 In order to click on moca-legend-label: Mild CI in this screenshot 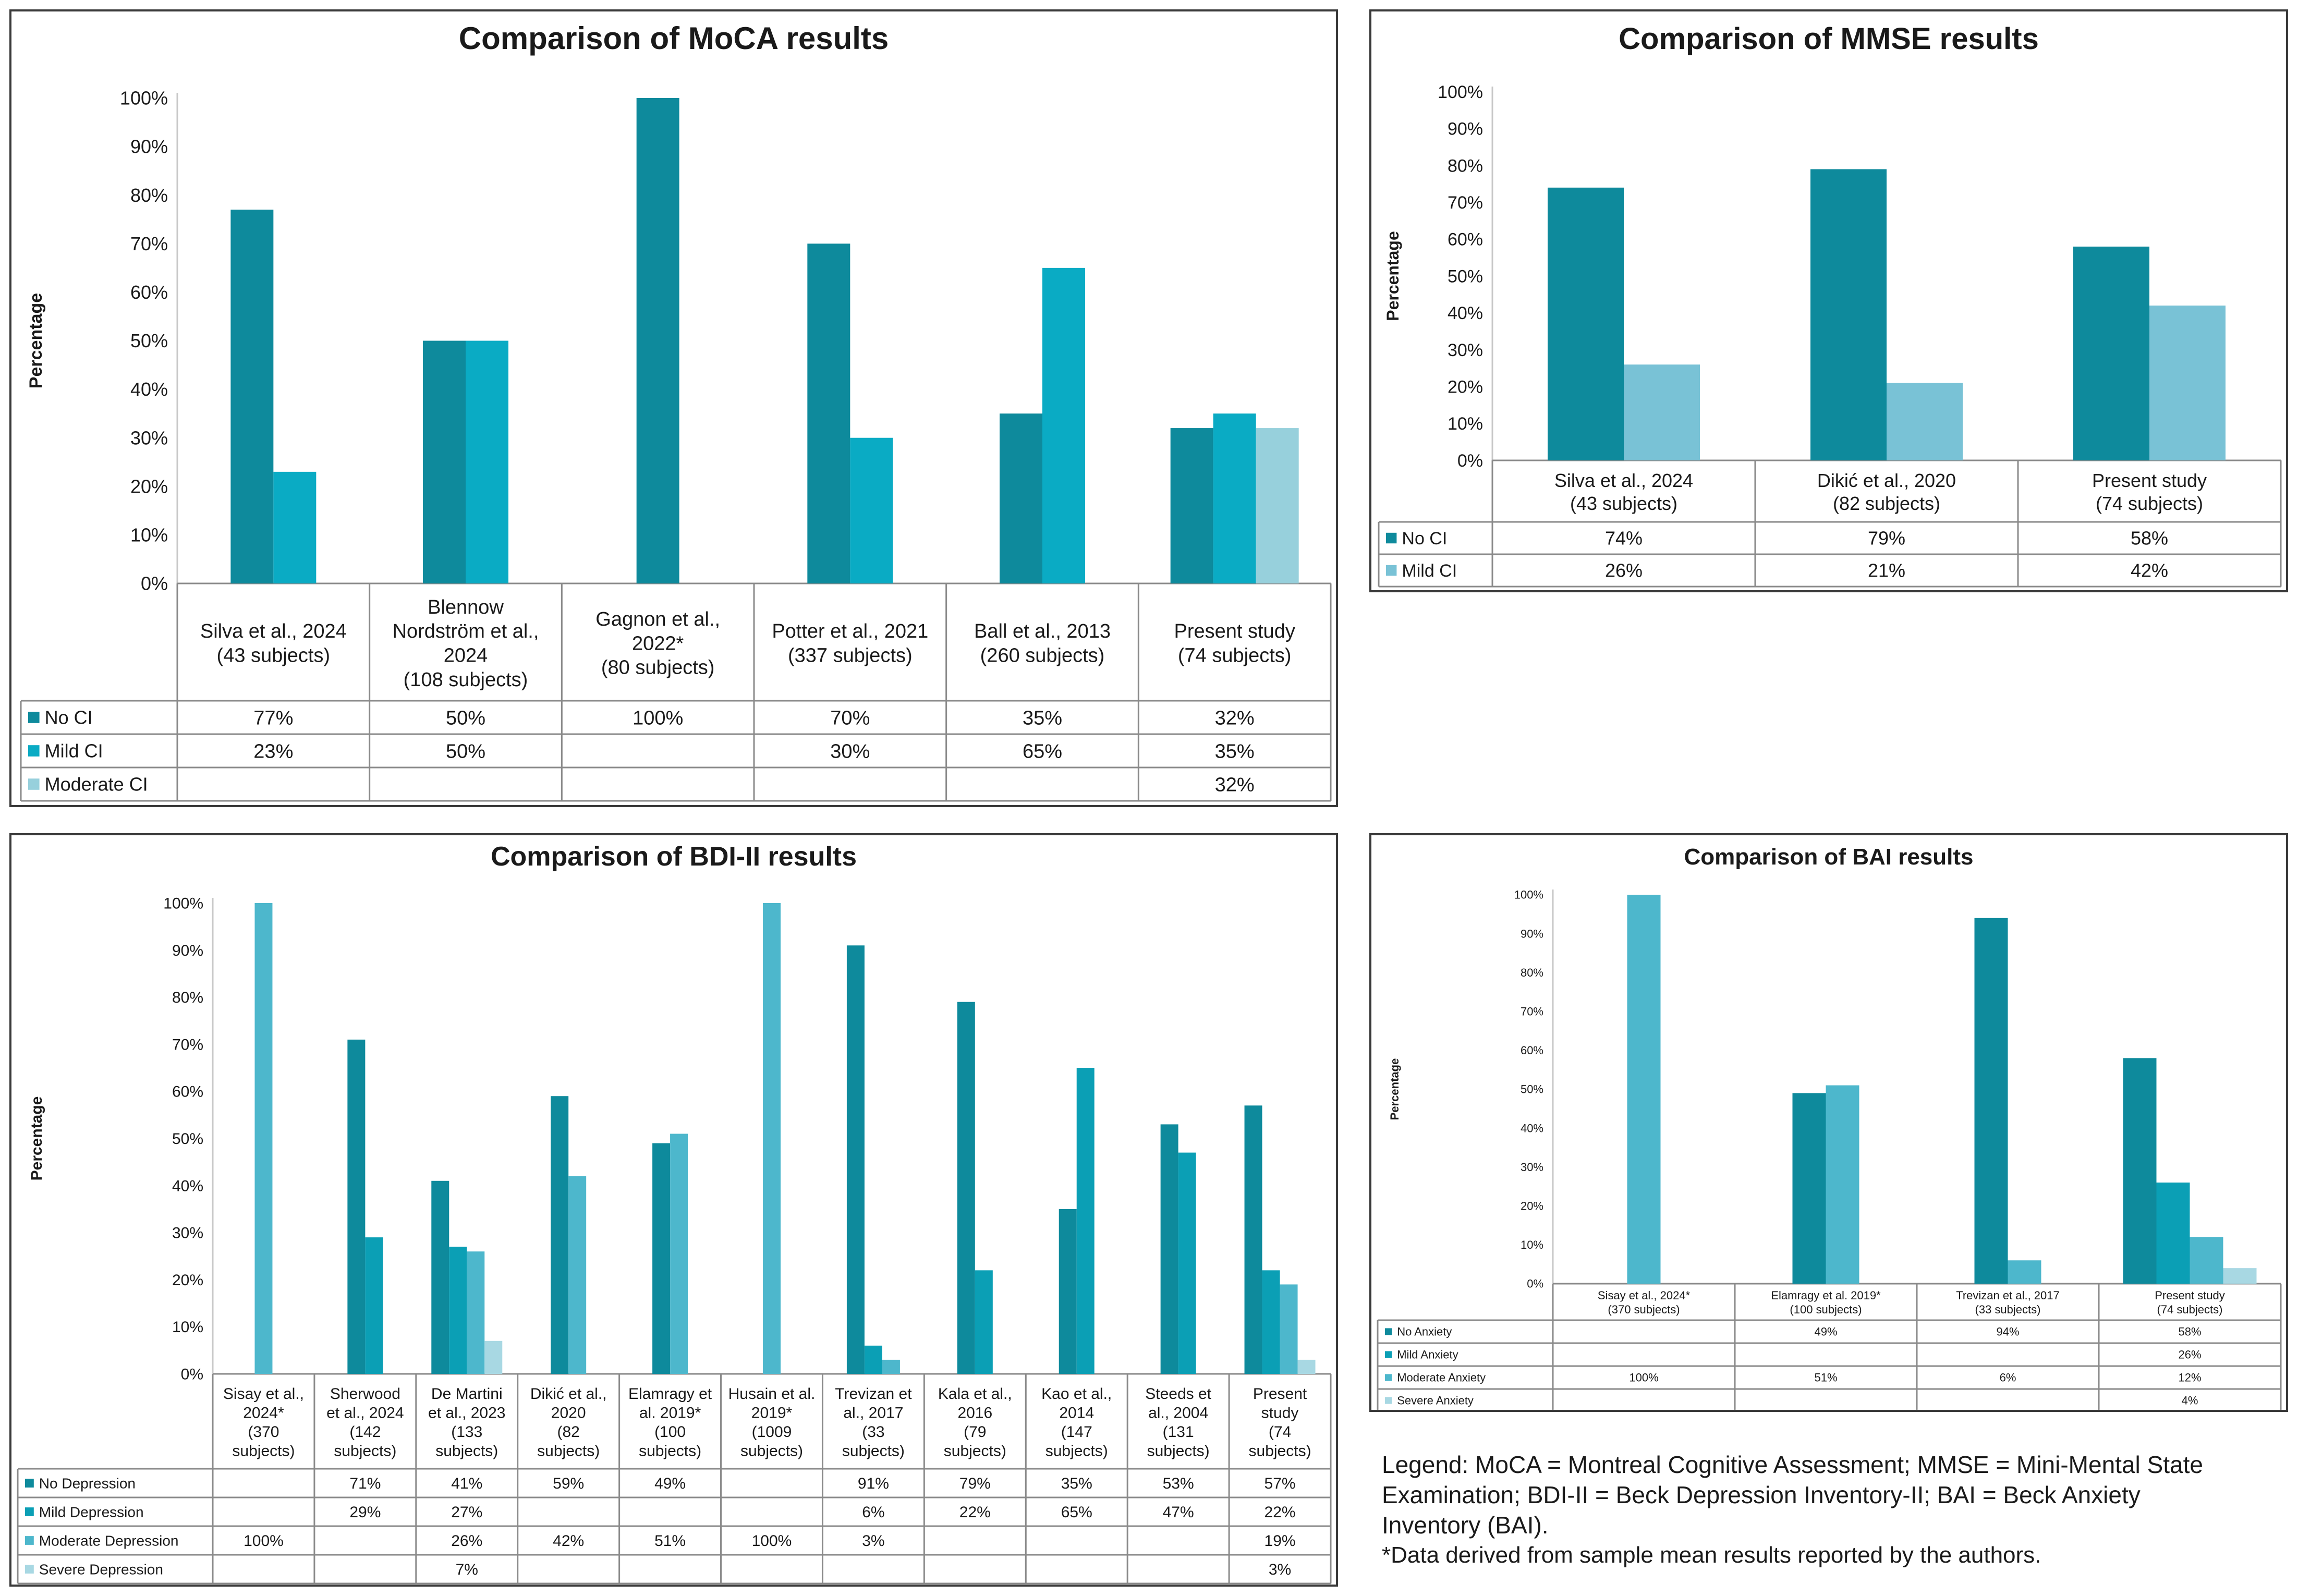, I will do `click(74, 751)`.